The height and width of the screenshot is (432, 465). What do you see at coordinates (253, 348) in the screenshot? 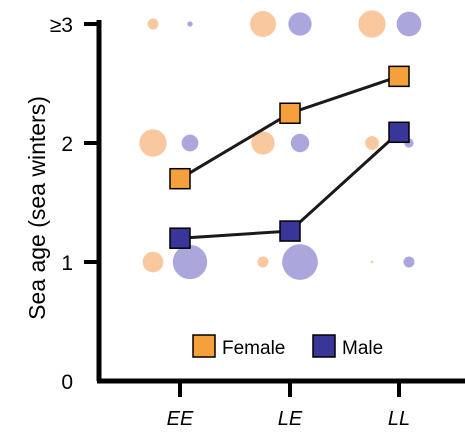
I see `legend-label-female: Female` at bounding box center [253, 348].